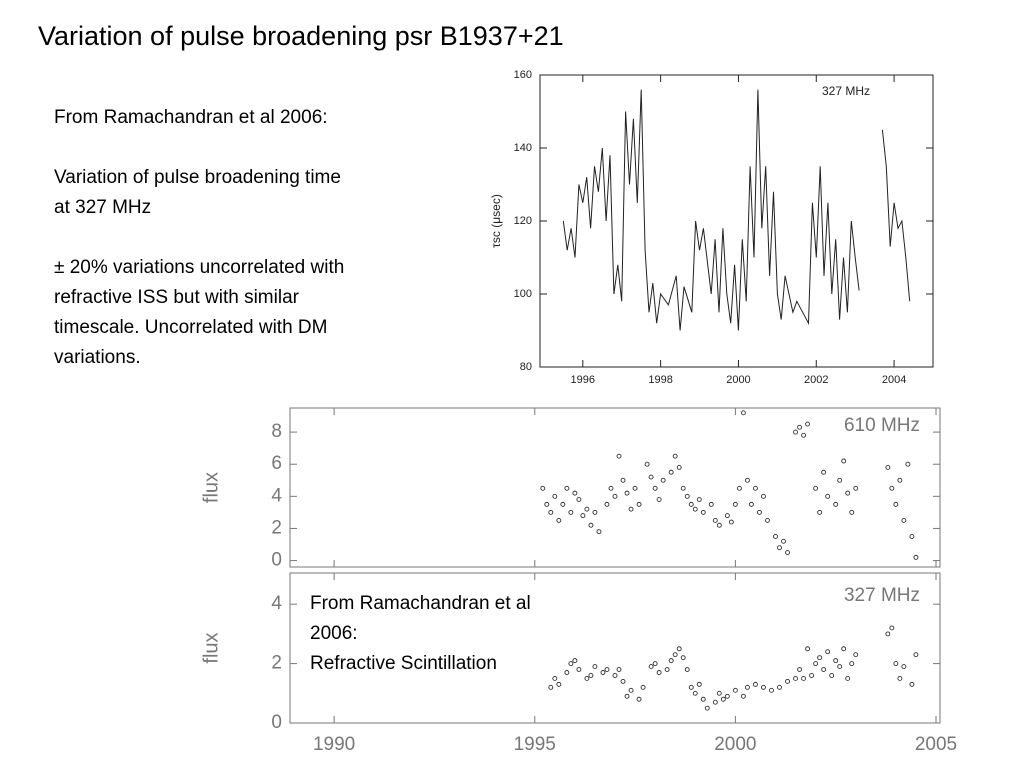 The width and height of the screenshot is (1024, 768). I want to click on note-line: ± 20% variations uncorrelated with, so click(199, 267).